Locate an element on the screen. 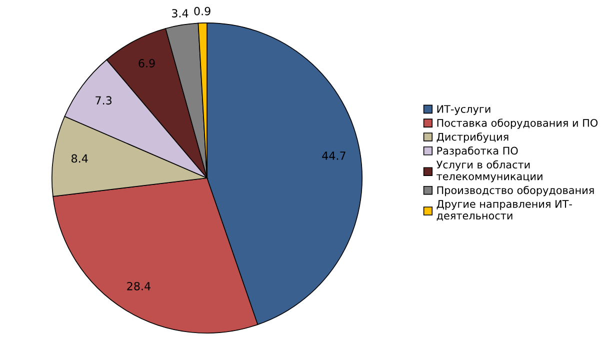 This screenshot has width=605, height=340. data-label: 6.9 is located at coordinates (146, 63).